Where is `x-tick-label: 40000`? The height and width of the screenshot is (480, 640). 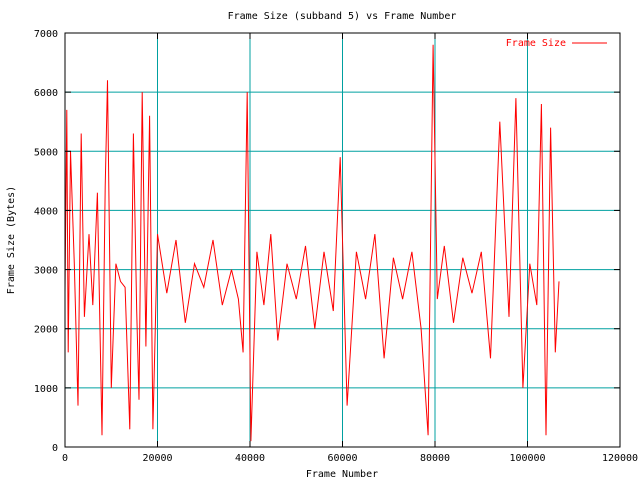
x-tick-label: 40000 is located at coordinates (250, 458).